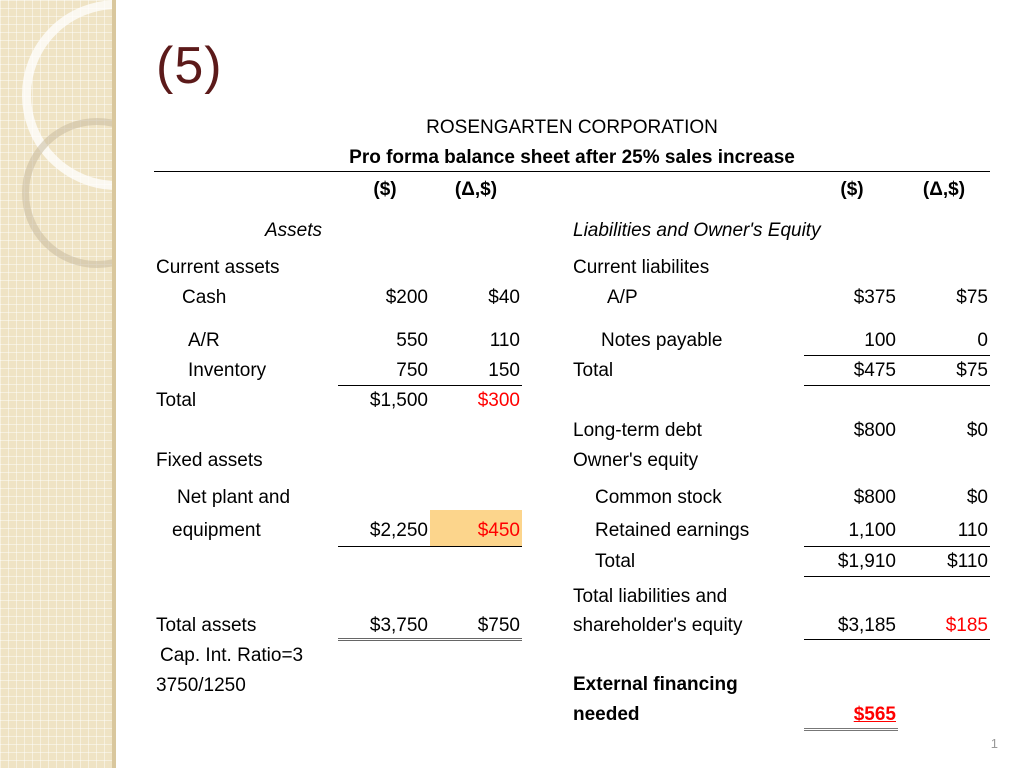 The width and height of the screenshot is (1024, 768). I want to click on net-plant-amount: $2,250, so click(398, 530).